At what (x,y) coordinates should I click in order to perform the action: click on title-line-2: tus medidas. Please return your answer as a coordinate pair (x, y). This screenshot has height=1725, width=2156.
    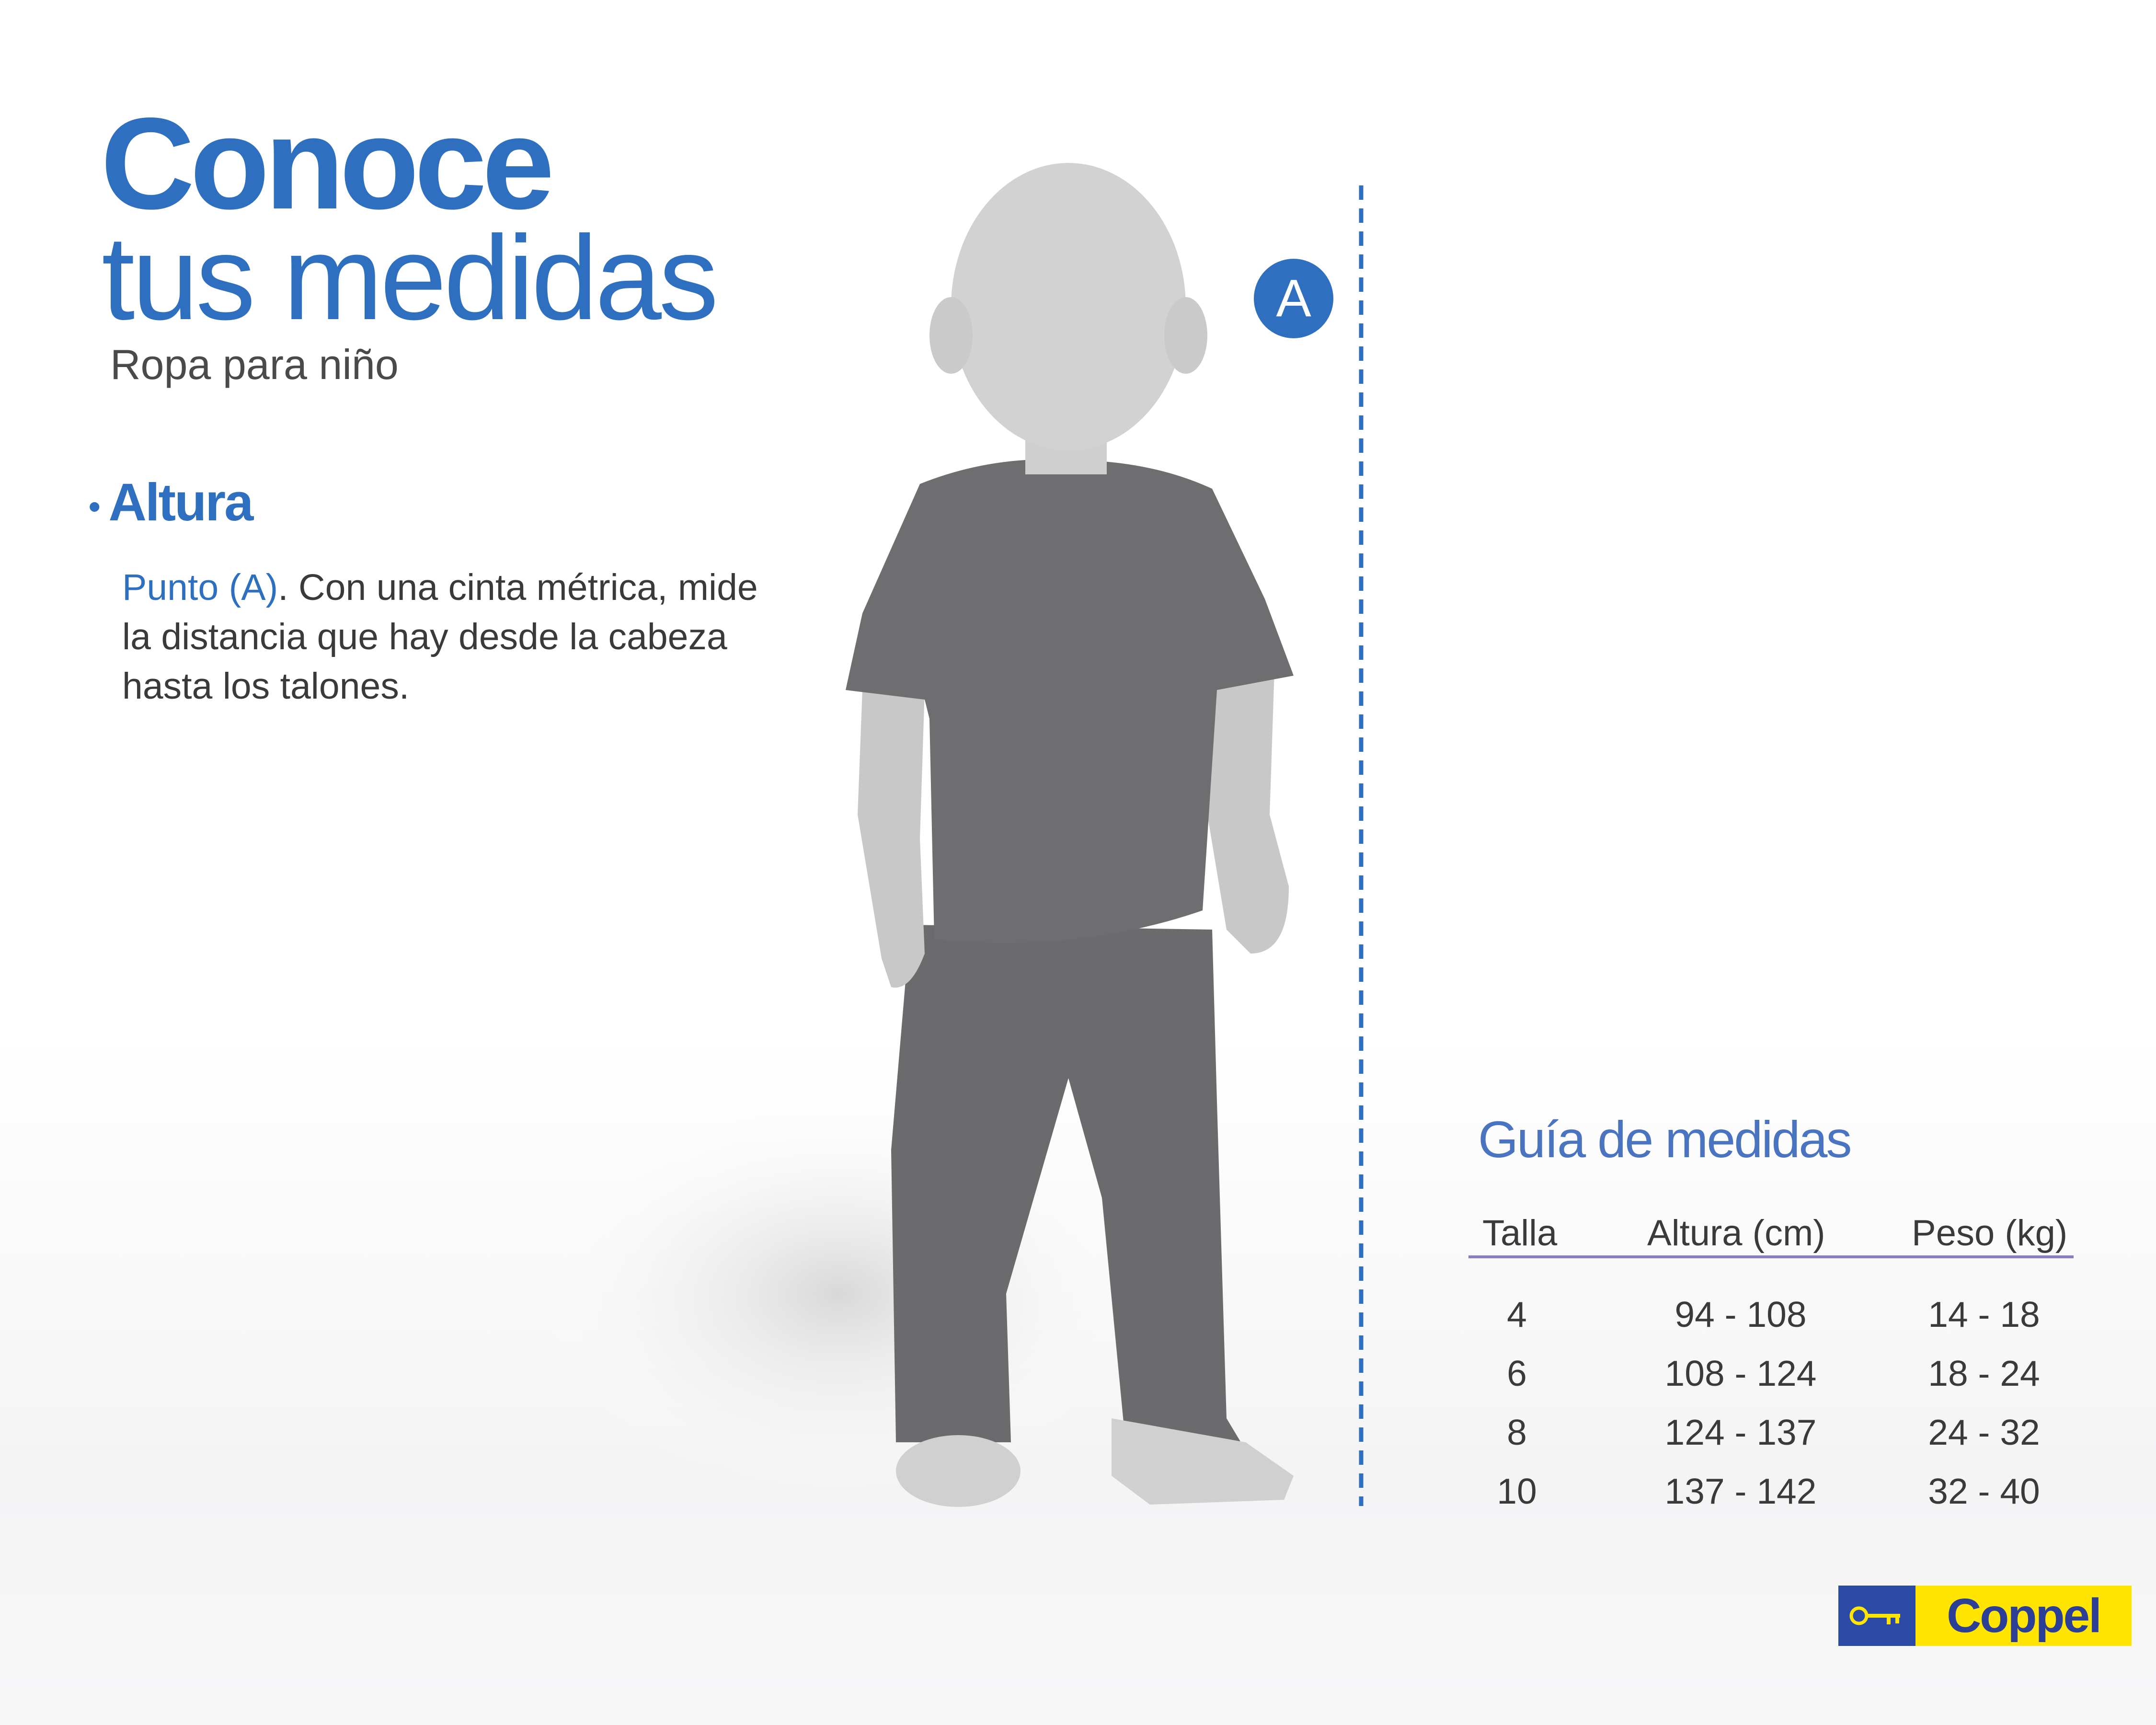
    Looking at the image, I should click on (410, 278).